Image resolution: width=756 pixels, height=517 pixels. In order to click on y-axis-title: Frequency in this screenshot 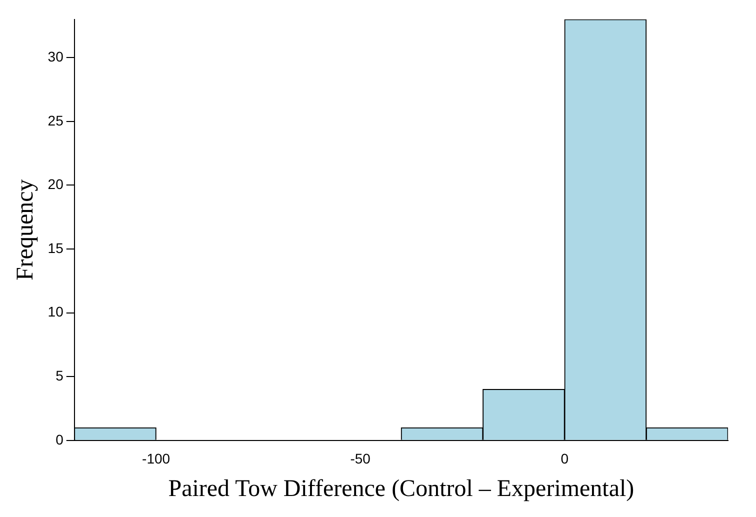, I will do `click(25, 230)`.